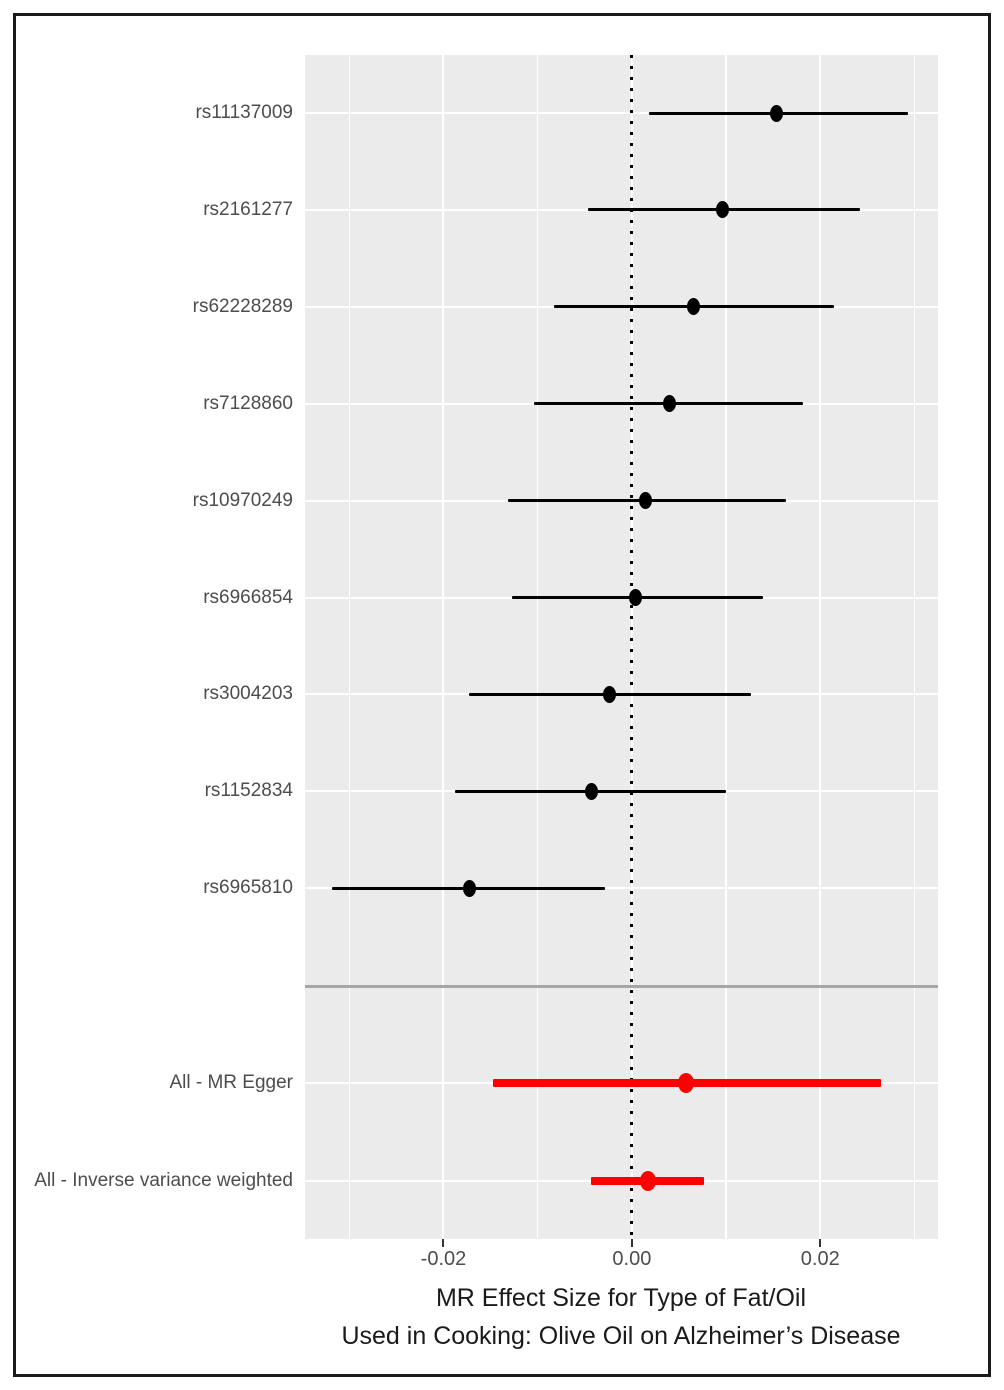 This screenshot has height=1390, width=1004. Describe the element at coordinates (443, 1259) in the screenshot. I see `x-tick-label: -0.02` at that location.